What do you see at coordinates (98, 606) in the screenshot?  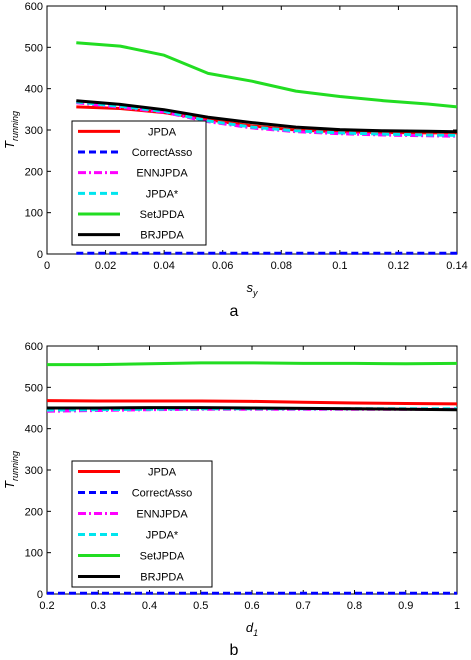 I see `x-tick-label: 0.3` at bounding box center [98, 606].